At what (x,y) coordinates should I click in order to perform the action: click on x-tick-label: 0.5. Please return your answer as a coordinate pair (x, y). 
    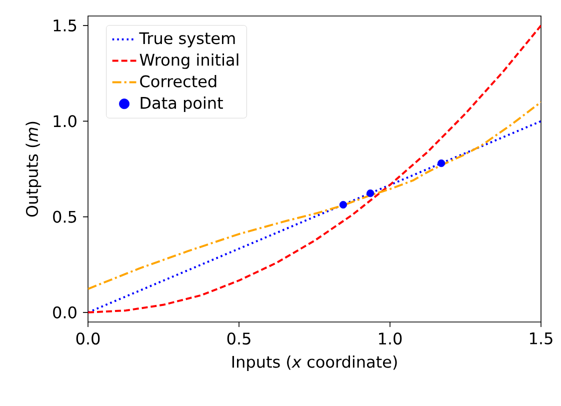
    Looking at the image, I should click on (238, 338).